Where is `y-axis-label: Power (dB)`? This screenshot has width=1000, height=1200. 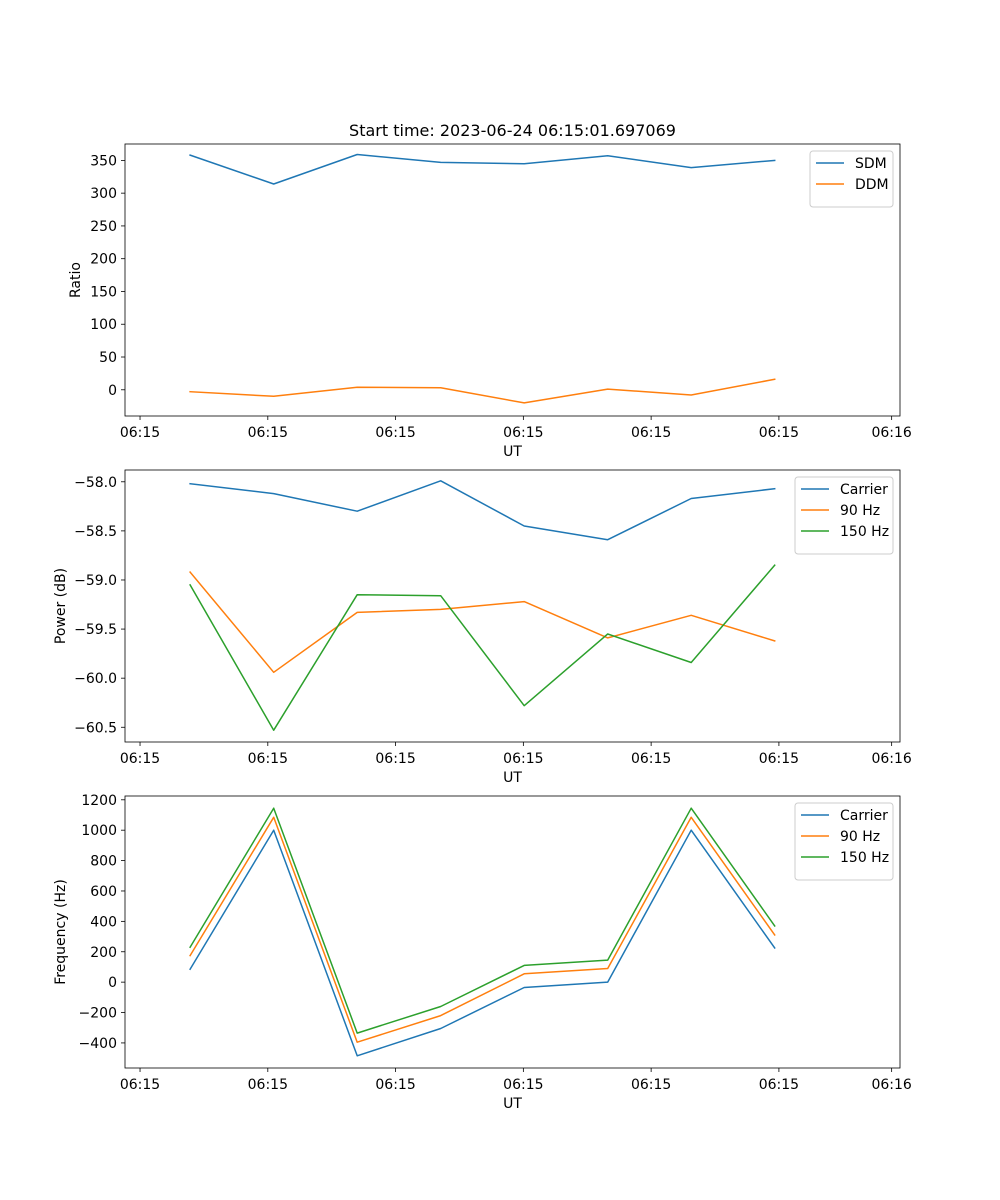 y-axis-label: Power (dB) is located at coordinates (61, 606).